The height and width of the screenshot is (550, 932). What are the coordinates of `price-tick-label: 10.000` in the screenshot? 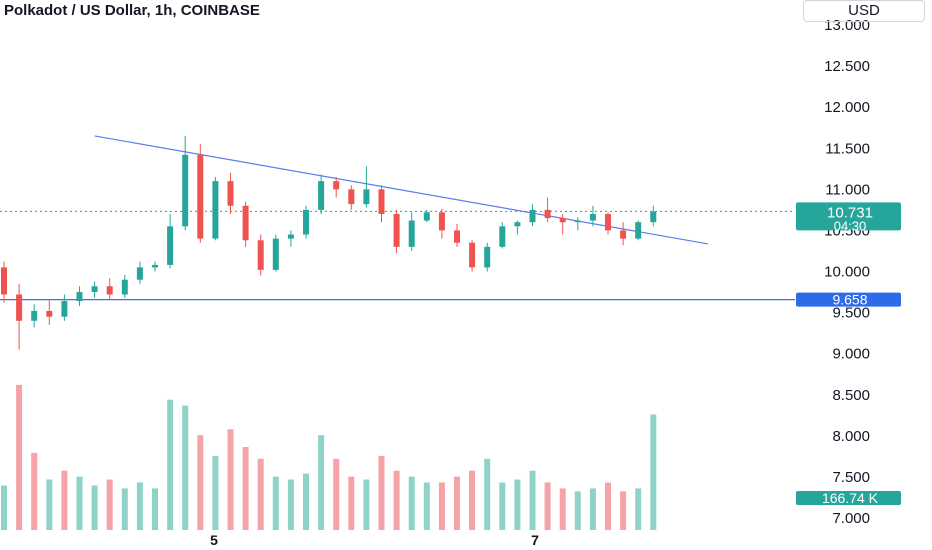 It's located at (847, 272).